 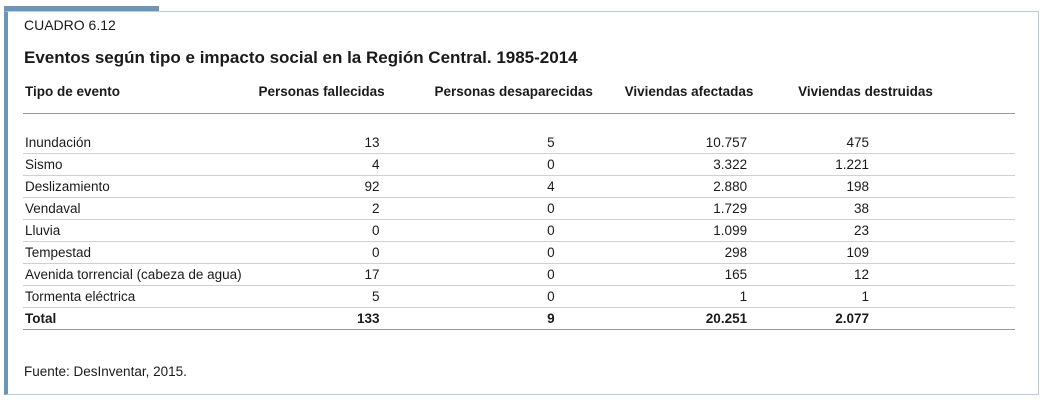 I want to click on cell-value: 2, so click(x=344, y=208).